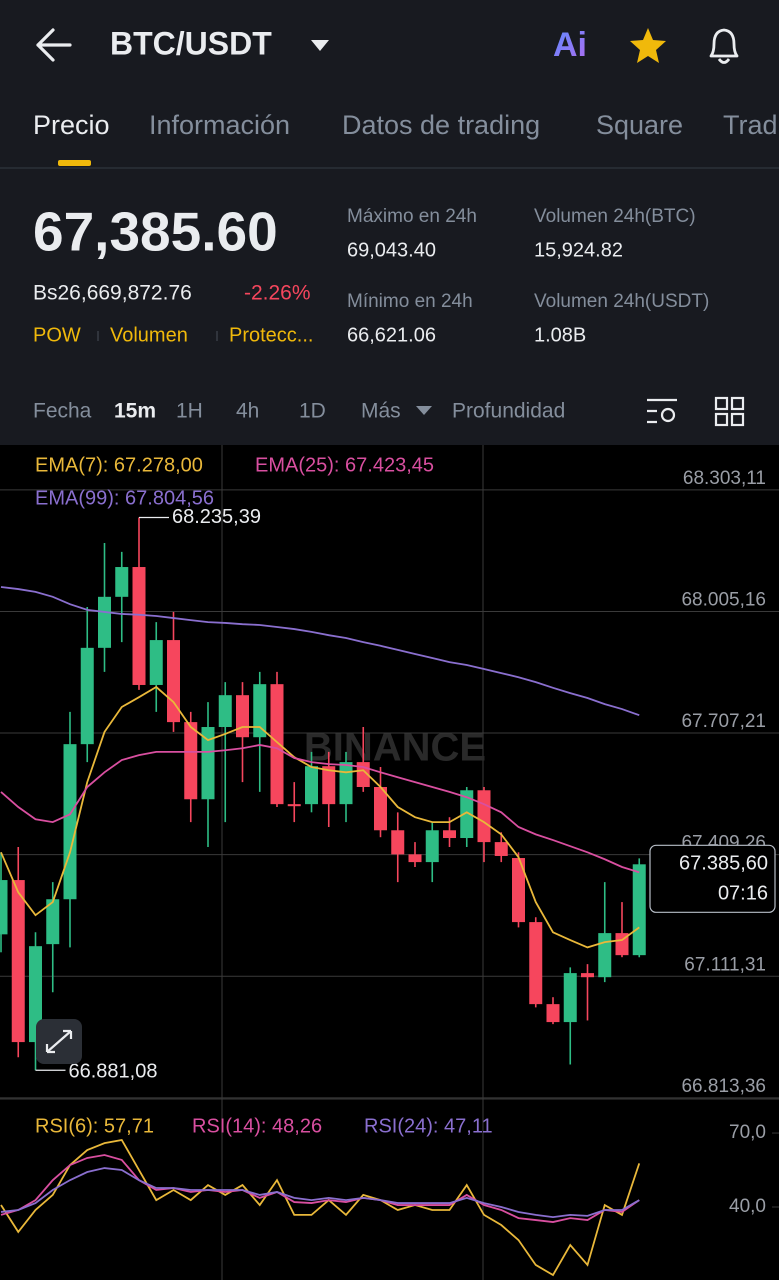 The image size is (779, 1280). Describe the element at coordinates (412, 216) in the screenshot. I see `stat-label: Máximo en 24h` at that location.